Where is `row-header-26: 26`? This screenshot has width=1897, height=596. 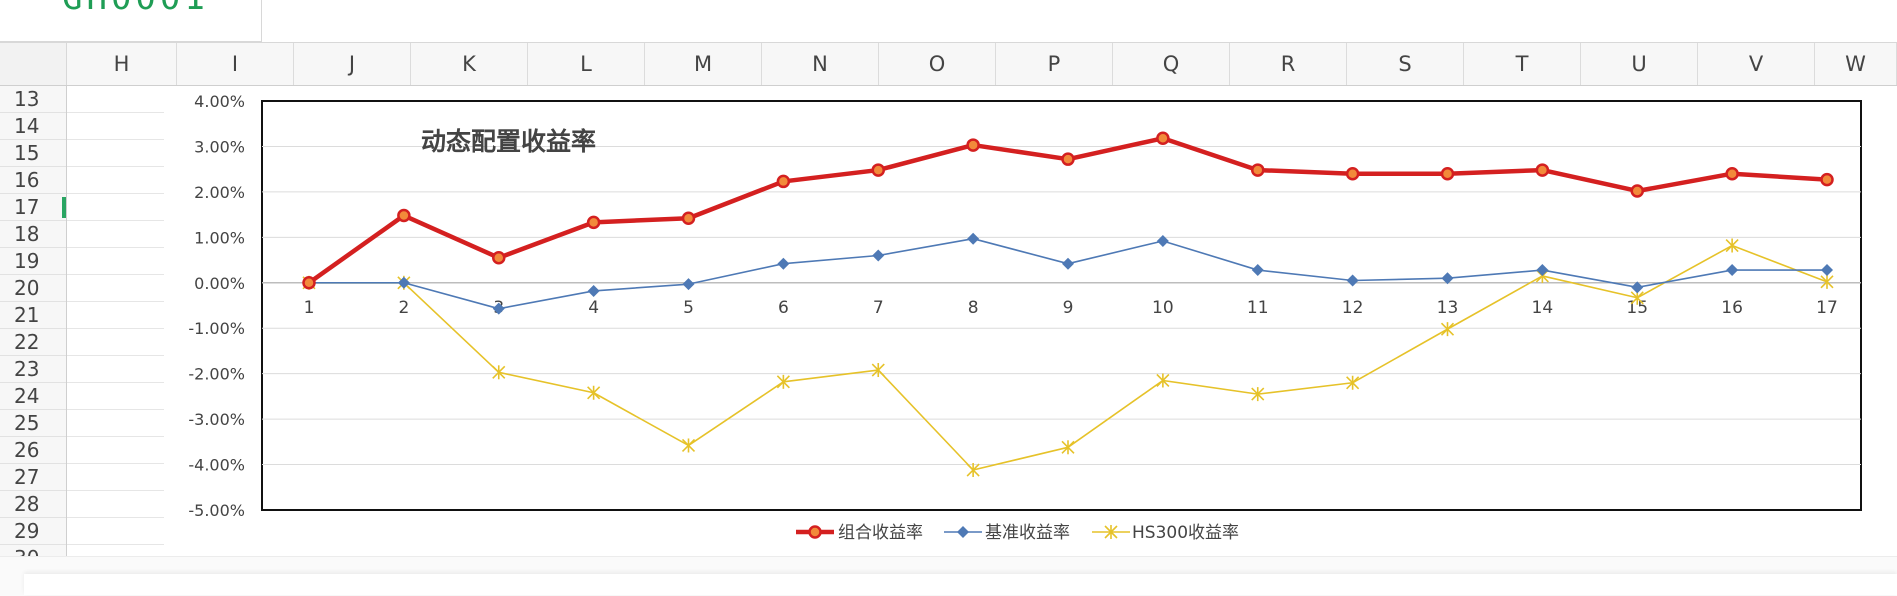
row-header-26: 26 is located at coordinates (33, 450).